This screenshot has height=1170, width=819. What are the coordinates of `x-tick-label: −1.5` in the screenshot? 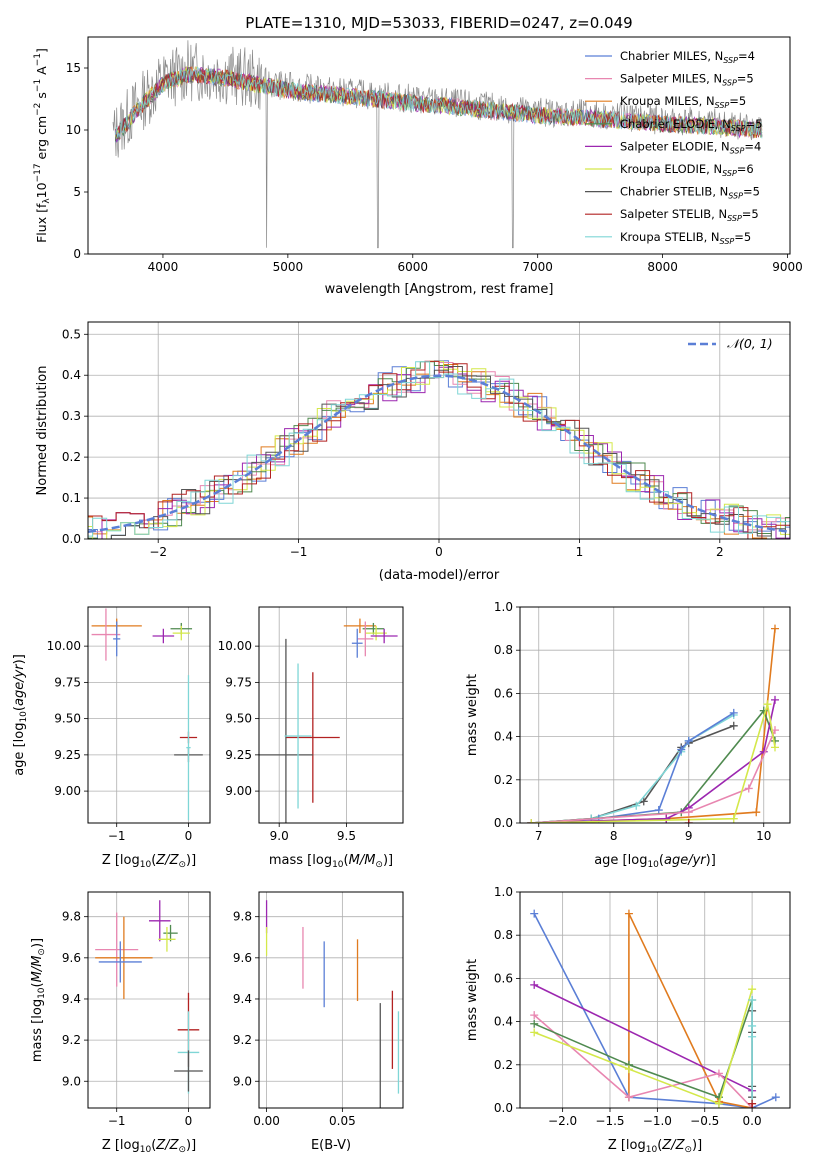 It's located at (609, 1121).